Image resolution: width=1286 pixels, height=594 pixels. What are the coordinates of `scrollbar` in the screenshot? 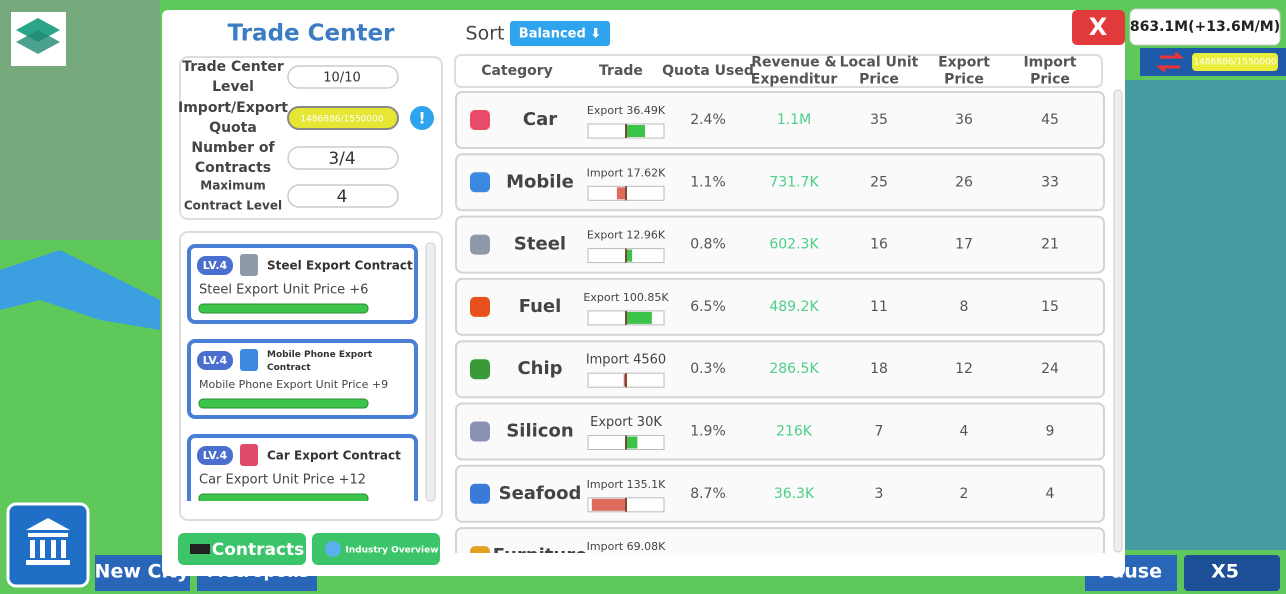 It's located at (430, 372).